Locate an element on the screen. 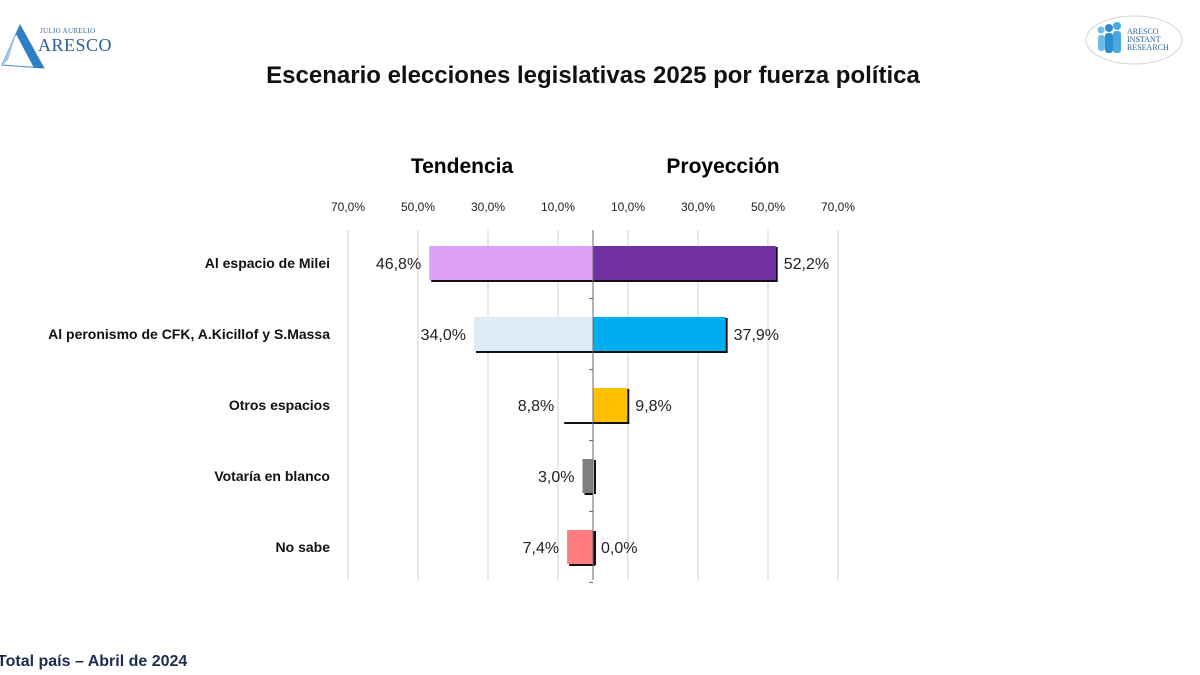 This screenshot has height=675, width=1200. data-label: 37,9% is located at coordinates (756, 335).